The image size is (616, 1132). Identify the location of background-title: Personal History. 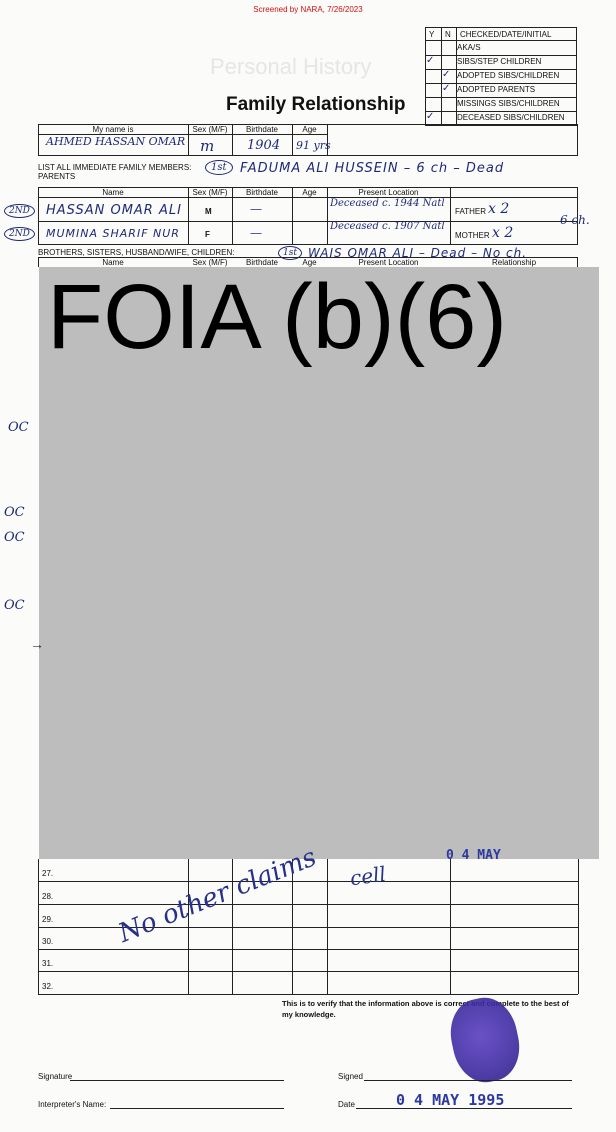
(291, 66).